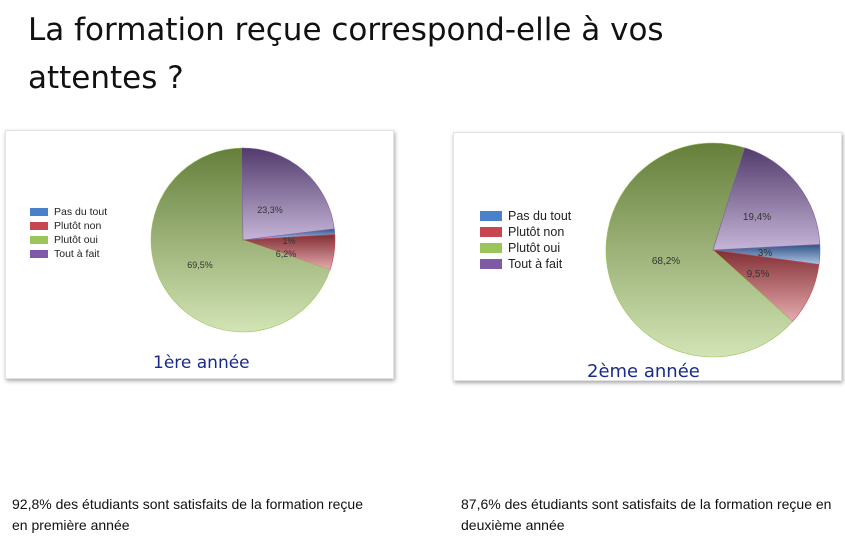 The width and height of the screenshot is (845, 538). Describe the element at coordinates (201, 363) in the screenshot. I see `chart-year-label: 1ère année` at that location.